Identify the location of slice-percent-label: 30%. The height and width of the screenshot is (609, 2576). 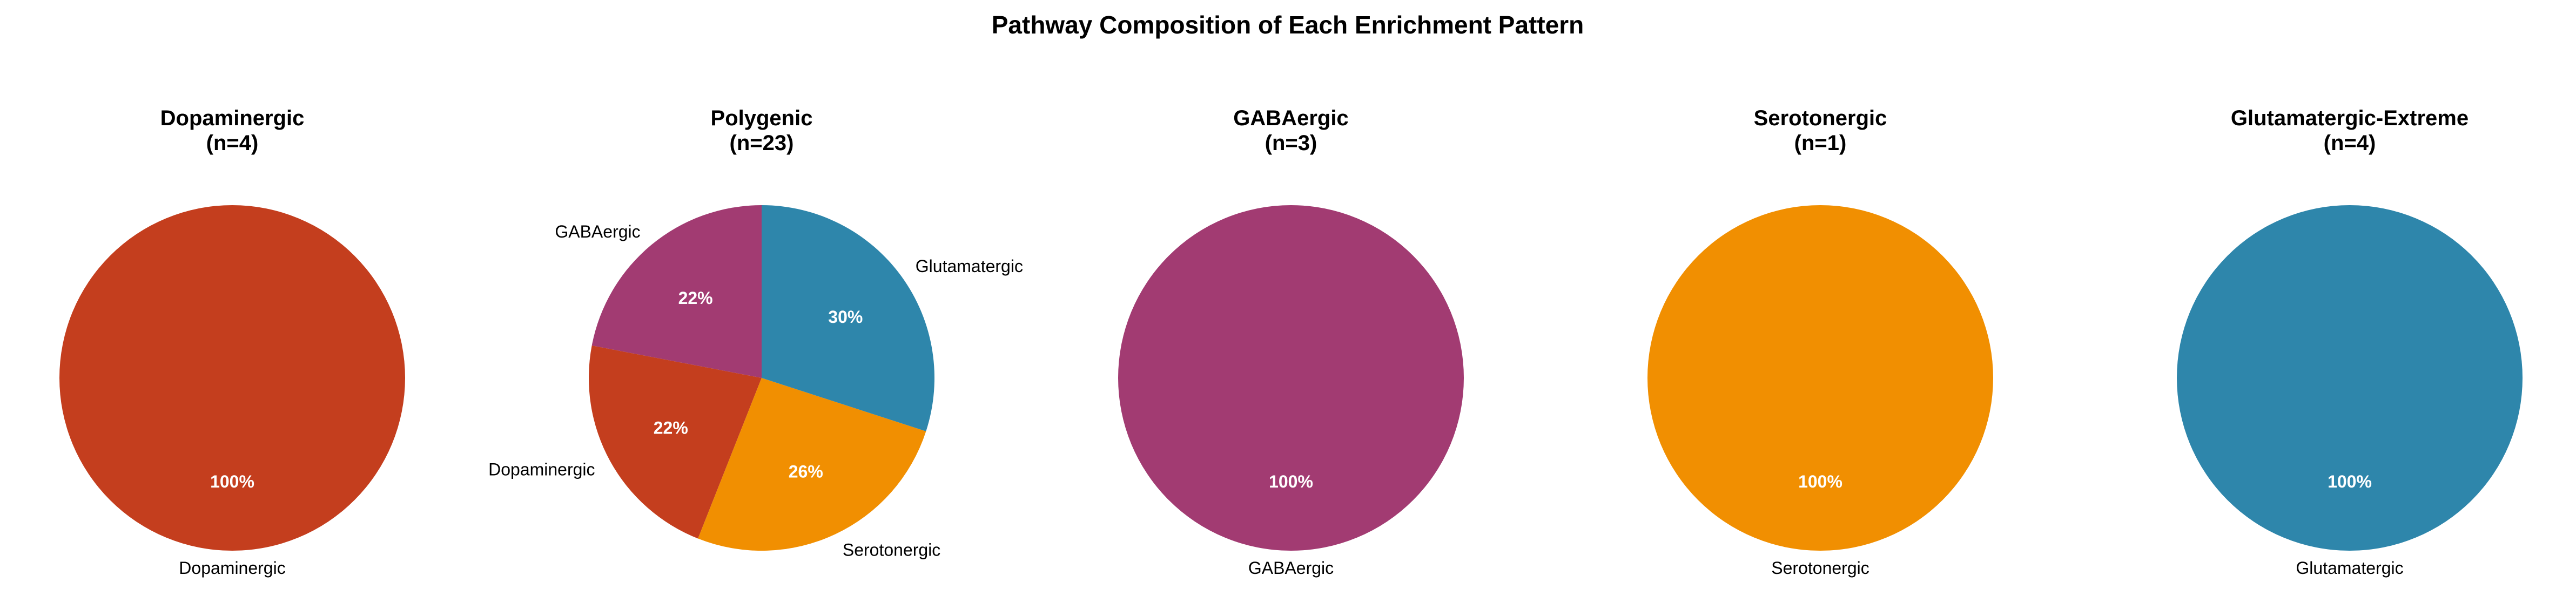
(845, 317).